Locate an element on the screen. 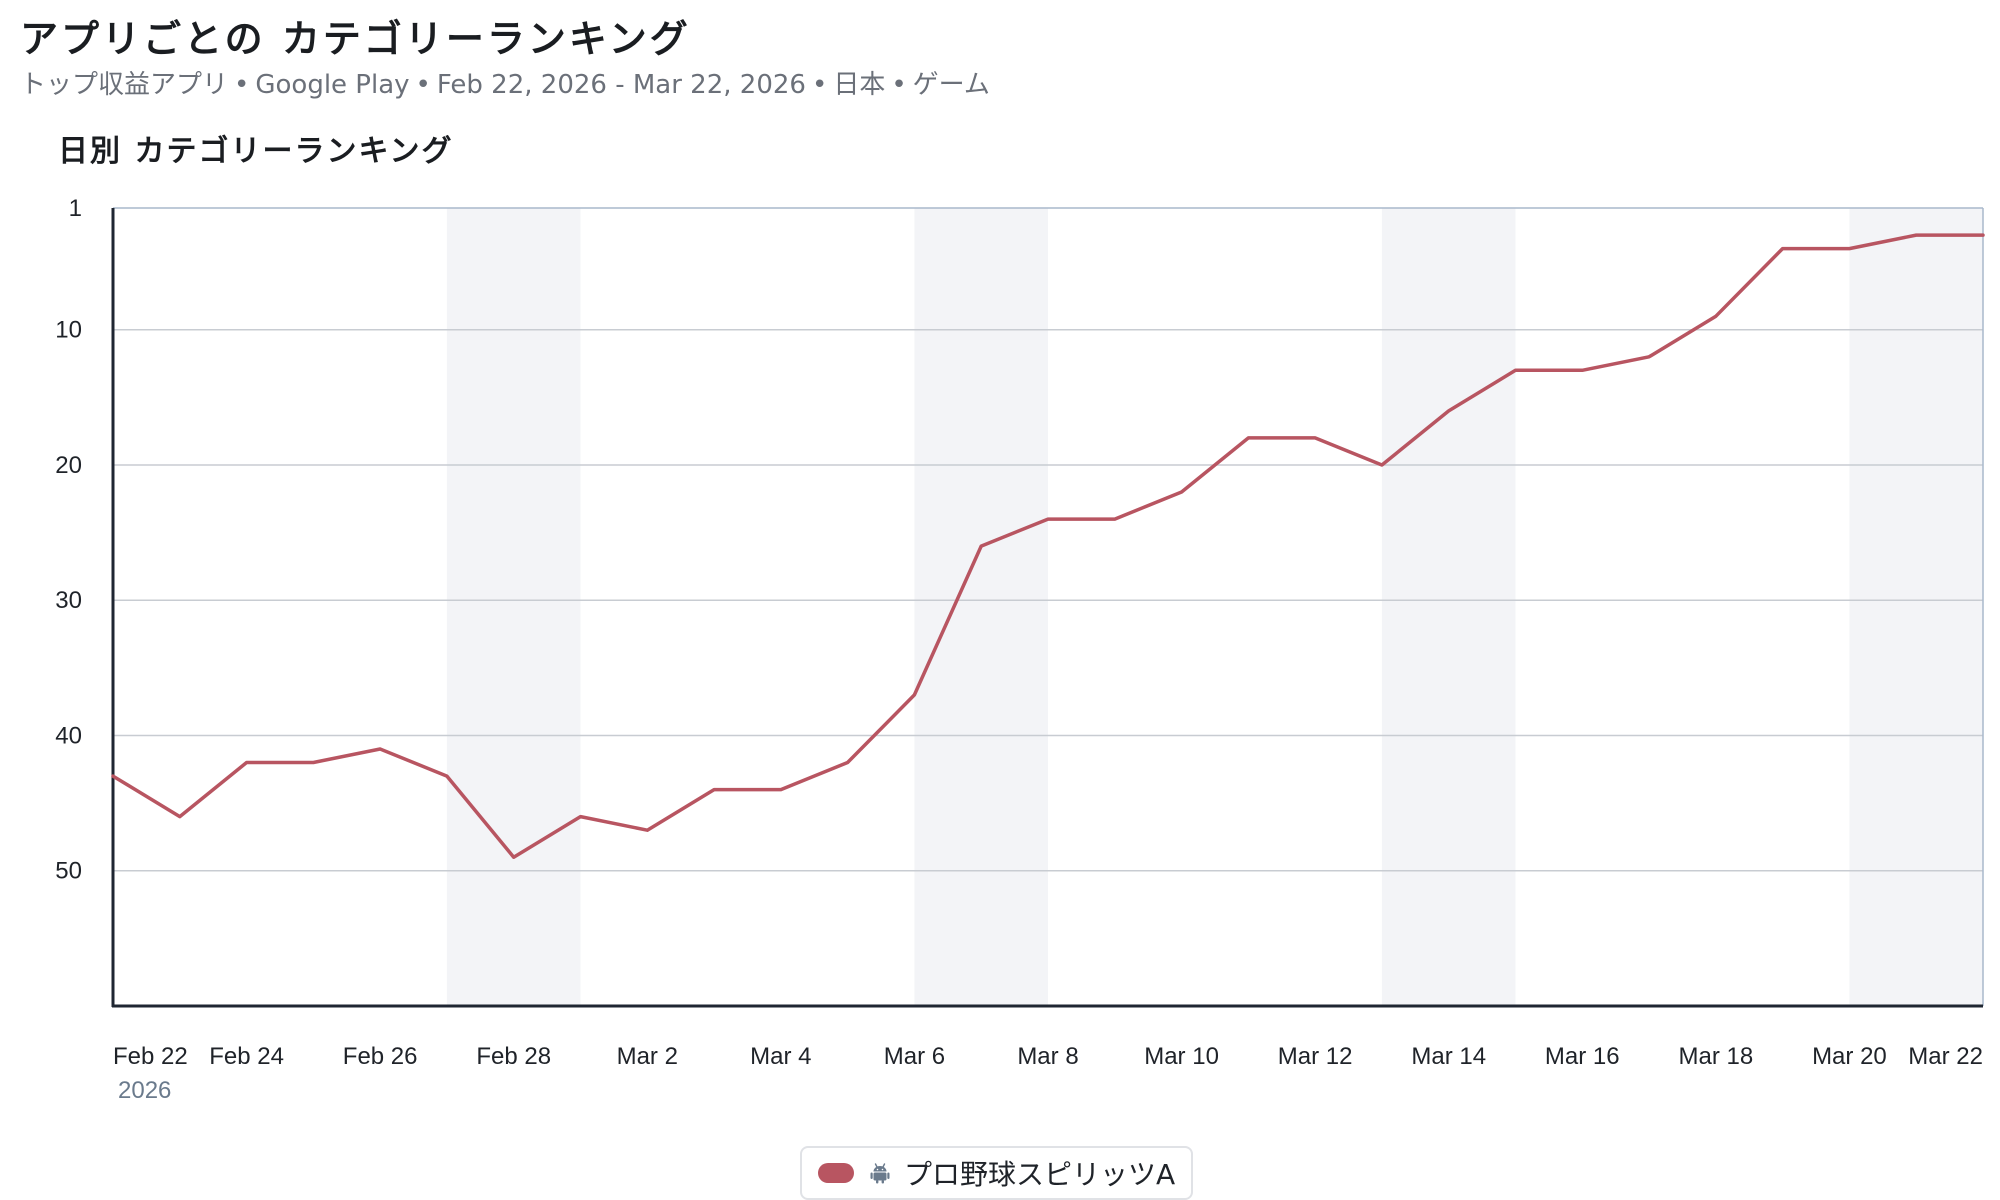 Image resolution: width=2000 pixels, height=1200 pixels. y-tick-label: 40 is located at coordinates (68, 735).